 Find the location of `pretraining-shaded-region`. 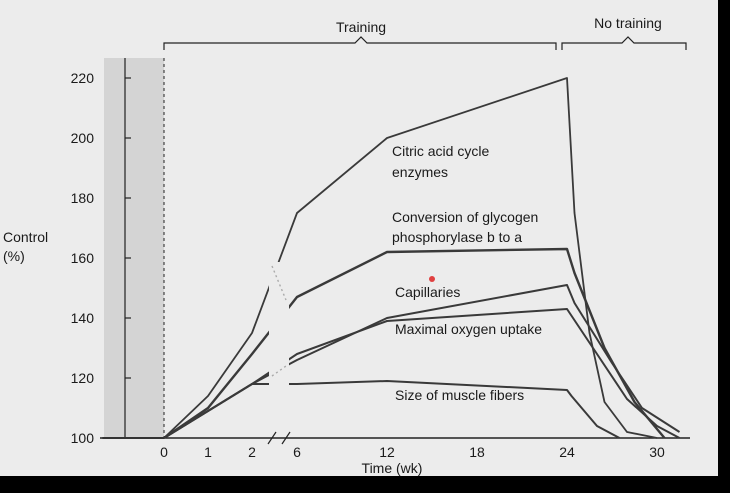

pretraining-shaded-region is located at coordinates (134, 248).